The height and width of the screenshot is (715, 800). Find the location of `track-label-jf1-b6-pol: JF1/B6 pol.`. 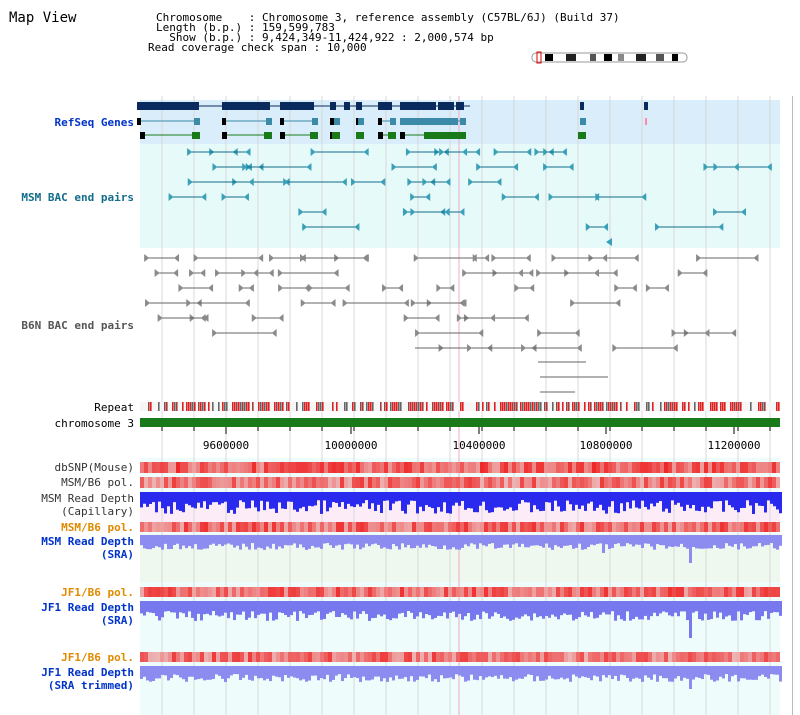

track-label-jf1-b6-pol: JF1/B6 pol. is located at coordinates (97, 592).